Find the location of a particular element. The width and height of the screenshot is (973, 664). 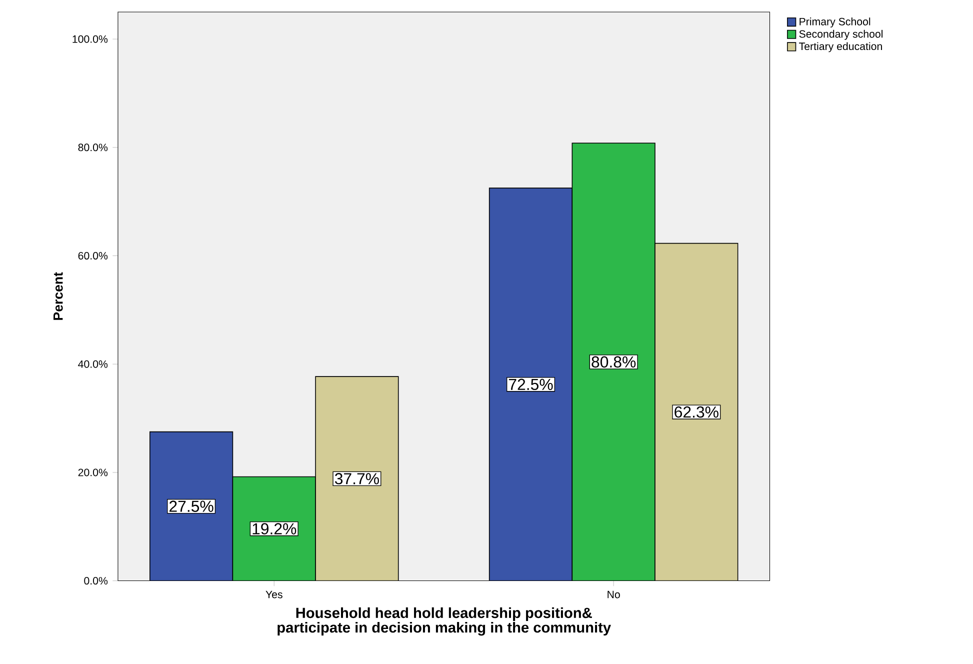

data-label: 80.8% is located at coordinates (614, 362).